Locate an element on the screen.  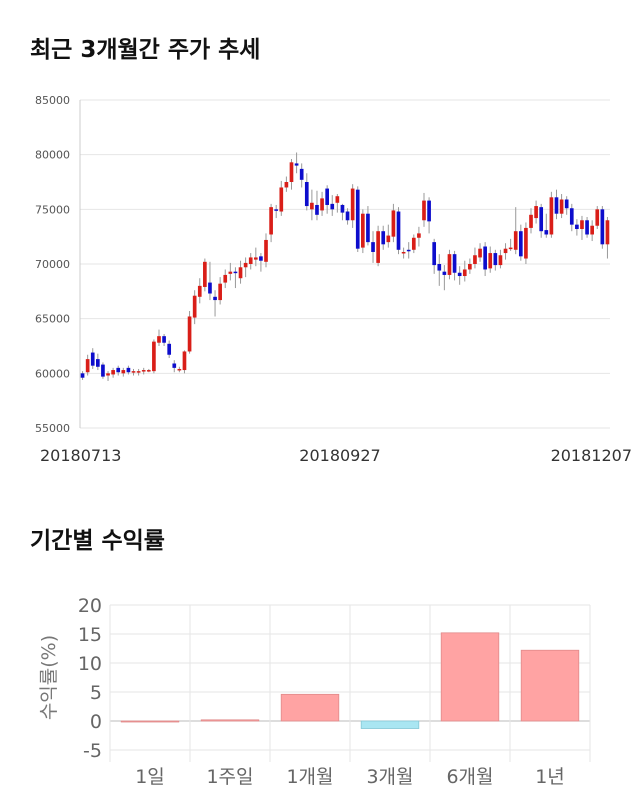
period-category-label: 1주일 is located at coordinates (229, 777).